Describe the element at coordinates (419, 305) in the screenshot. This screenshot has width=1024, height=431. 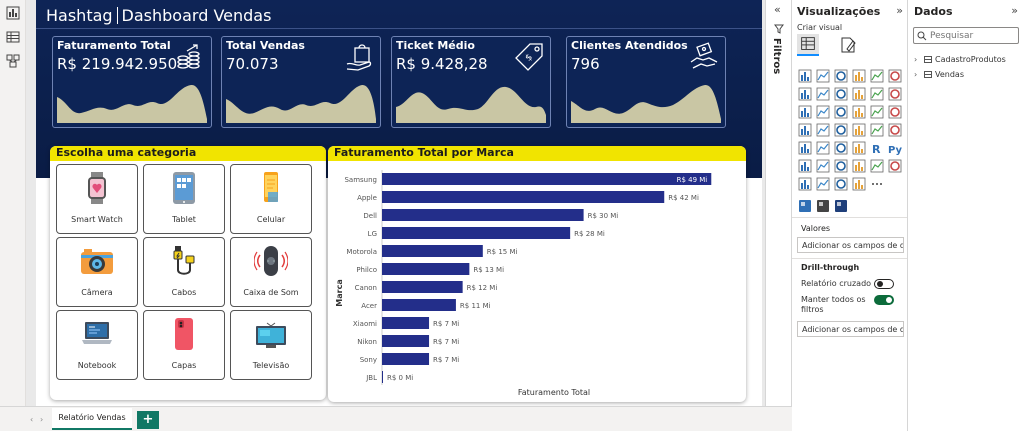
I see `bar-acer` at that location.